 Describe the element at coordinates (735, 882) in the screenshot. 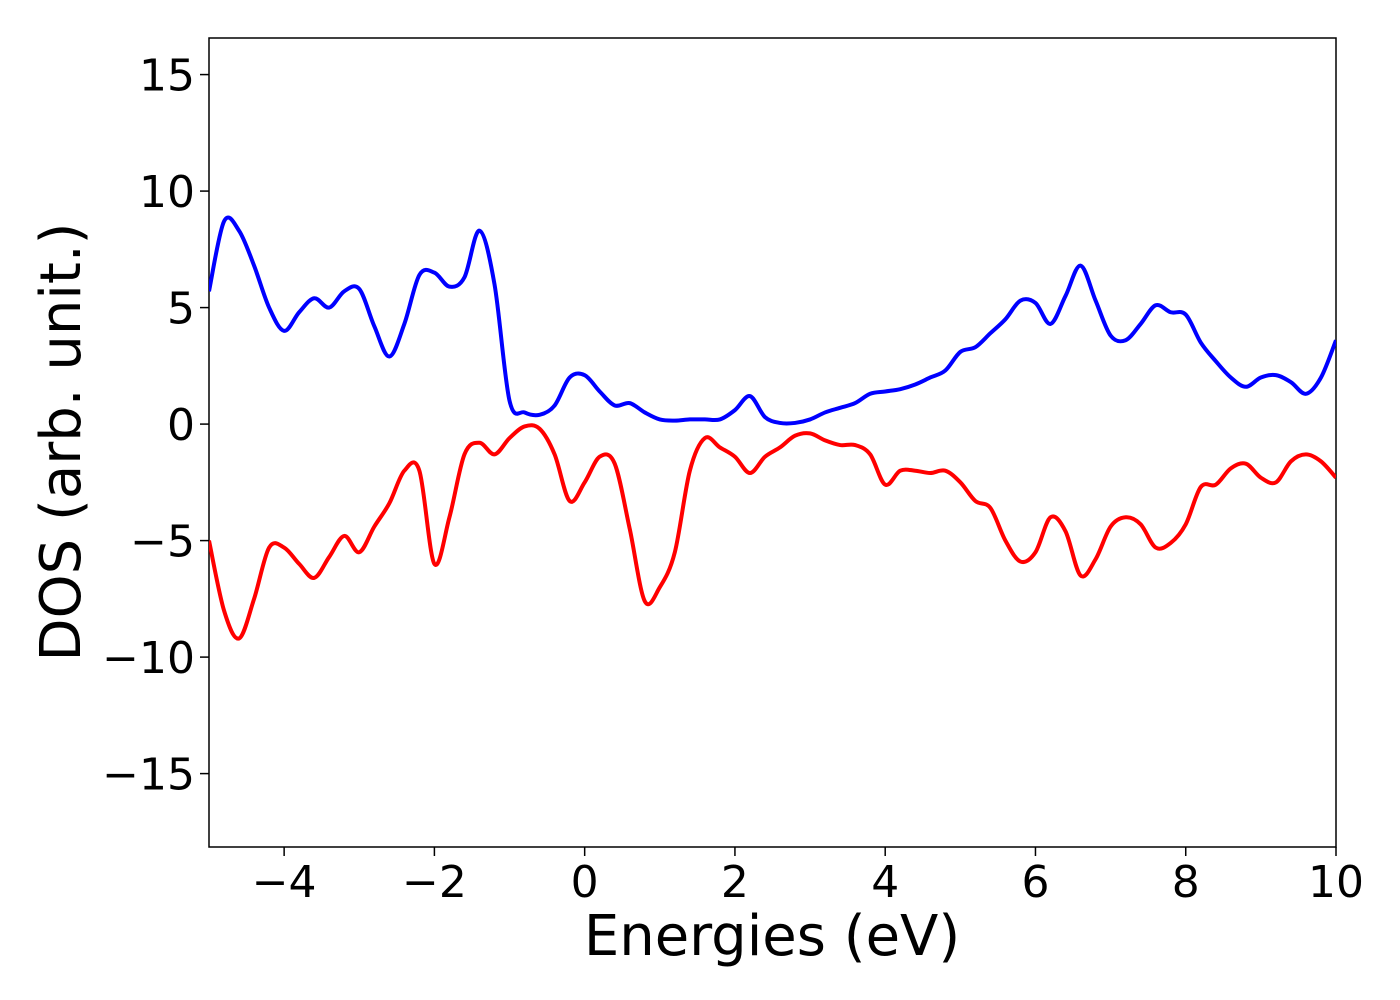

I see `x-tick-label: 2` at that location.